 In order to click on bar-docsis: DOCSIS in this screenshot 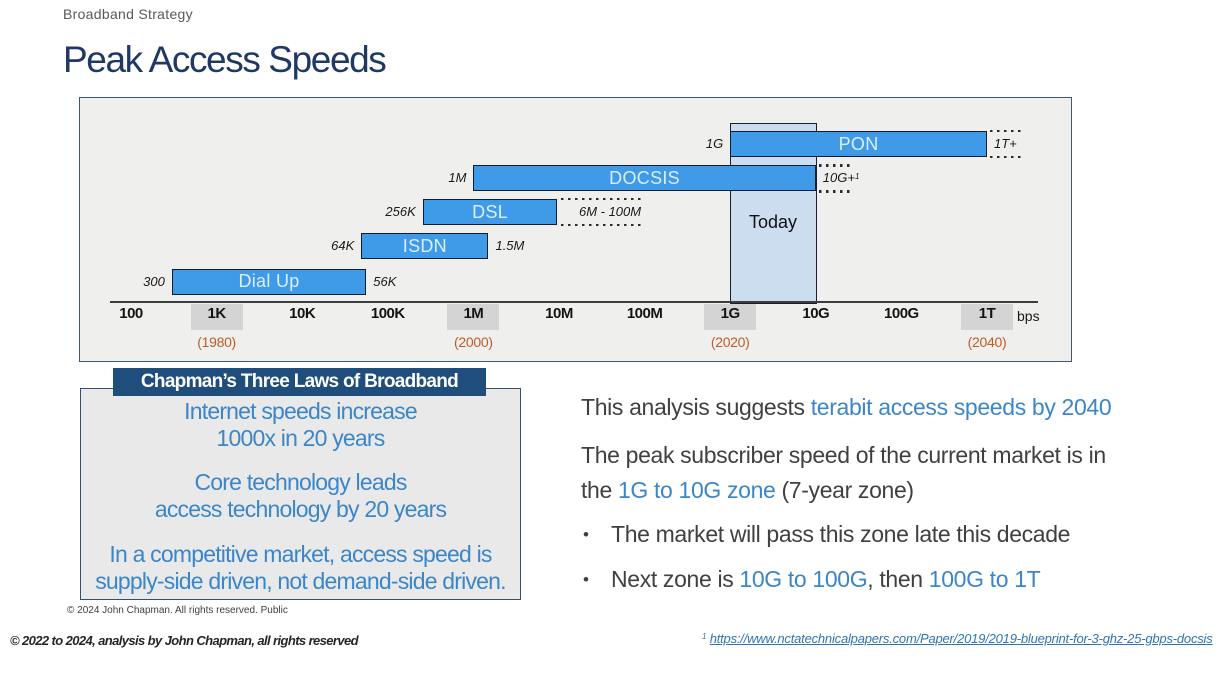, I will do `click(644, 178)`.